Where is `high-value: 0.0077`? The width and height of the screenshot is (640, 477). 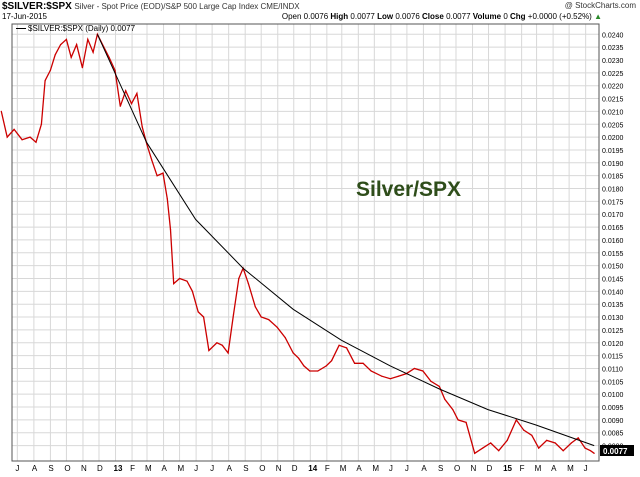 high-value: 0.0077 is located at coordinates (362, 16).